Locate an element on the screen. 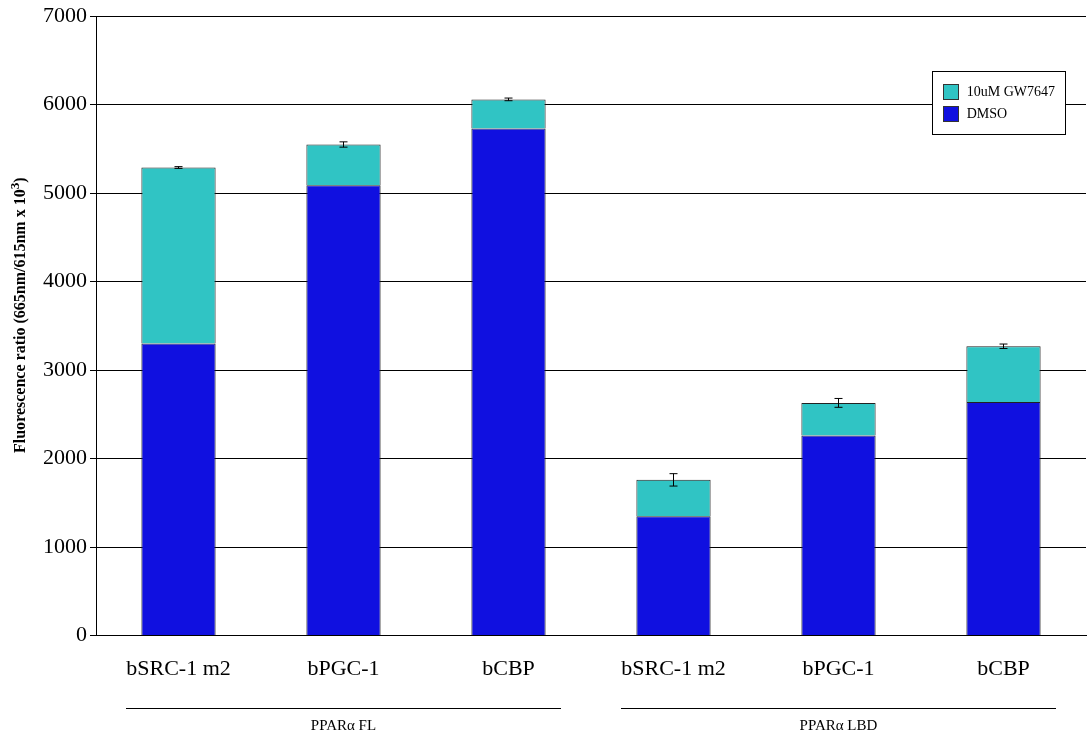  y-tick-label: 1000 is located at coordinates (65, 545).